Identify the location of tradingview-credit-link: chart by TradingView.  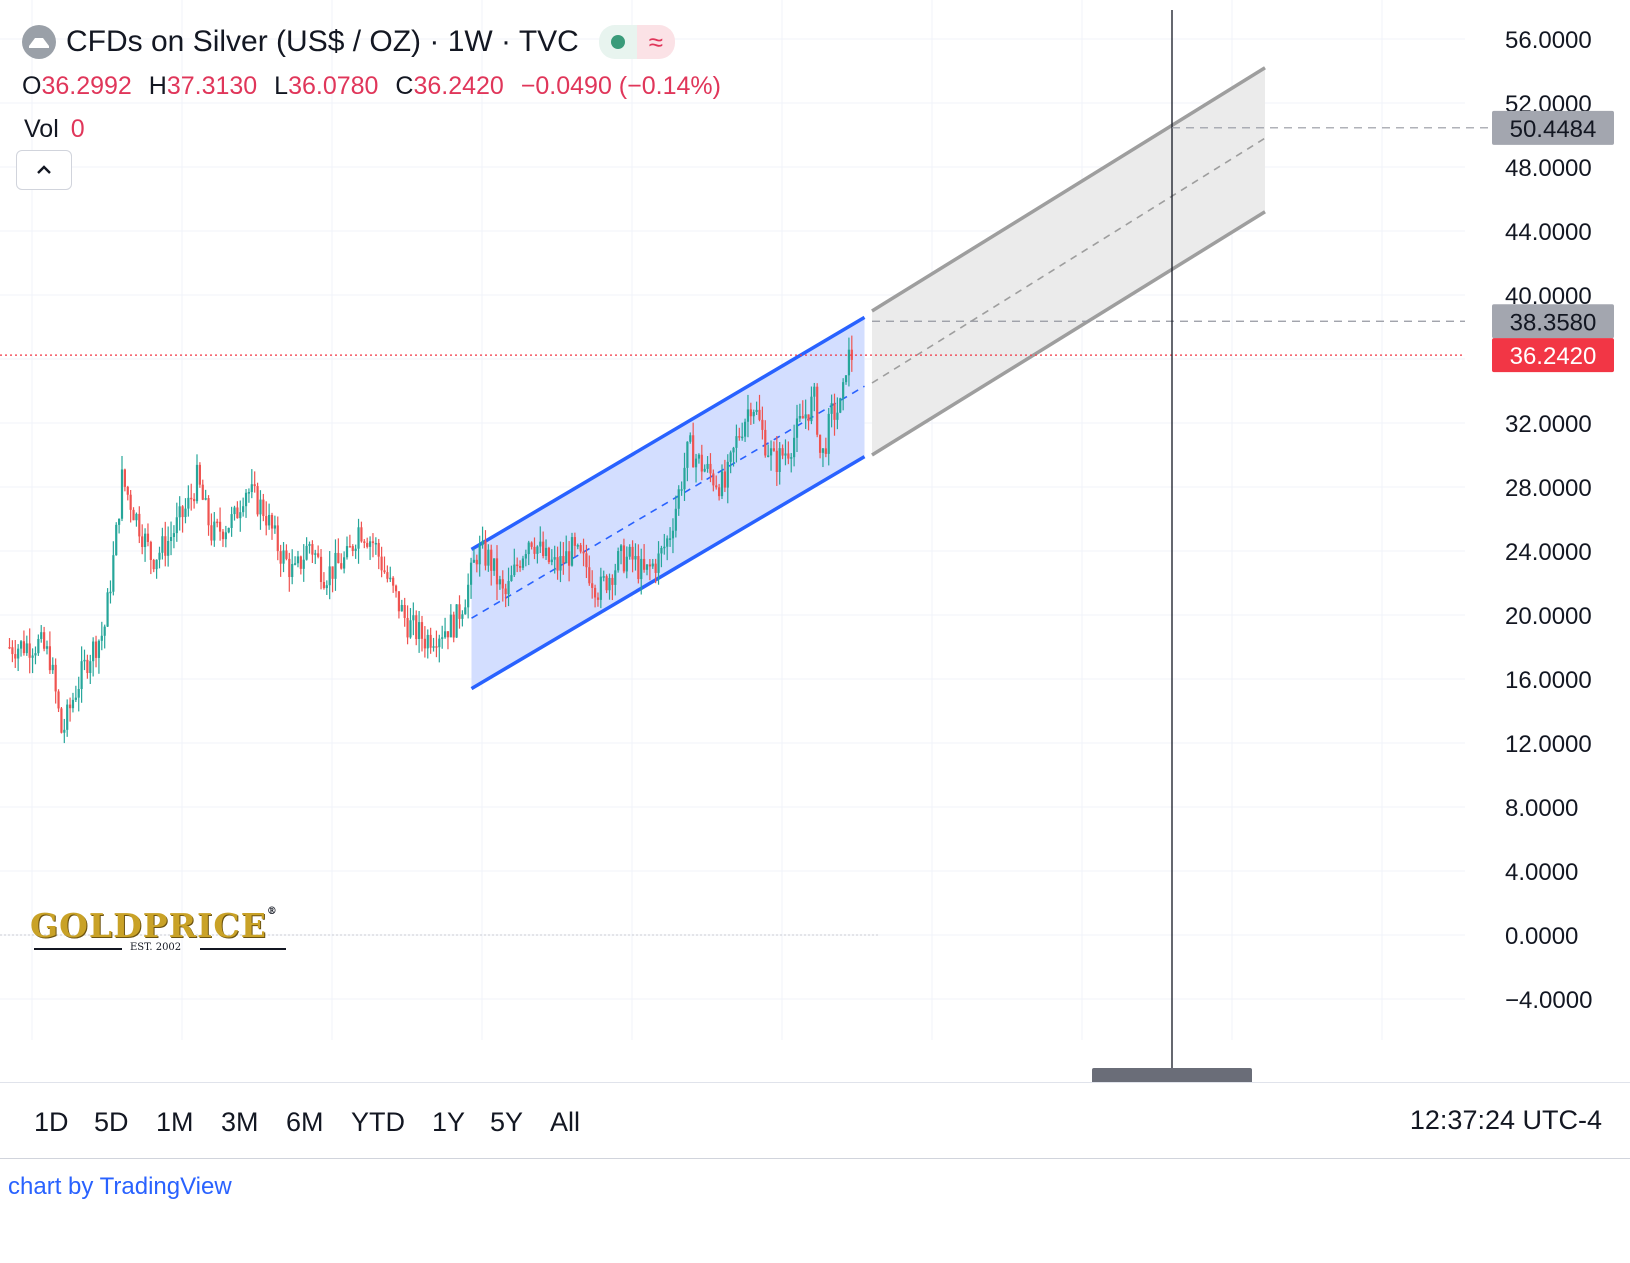
(120, 1186).